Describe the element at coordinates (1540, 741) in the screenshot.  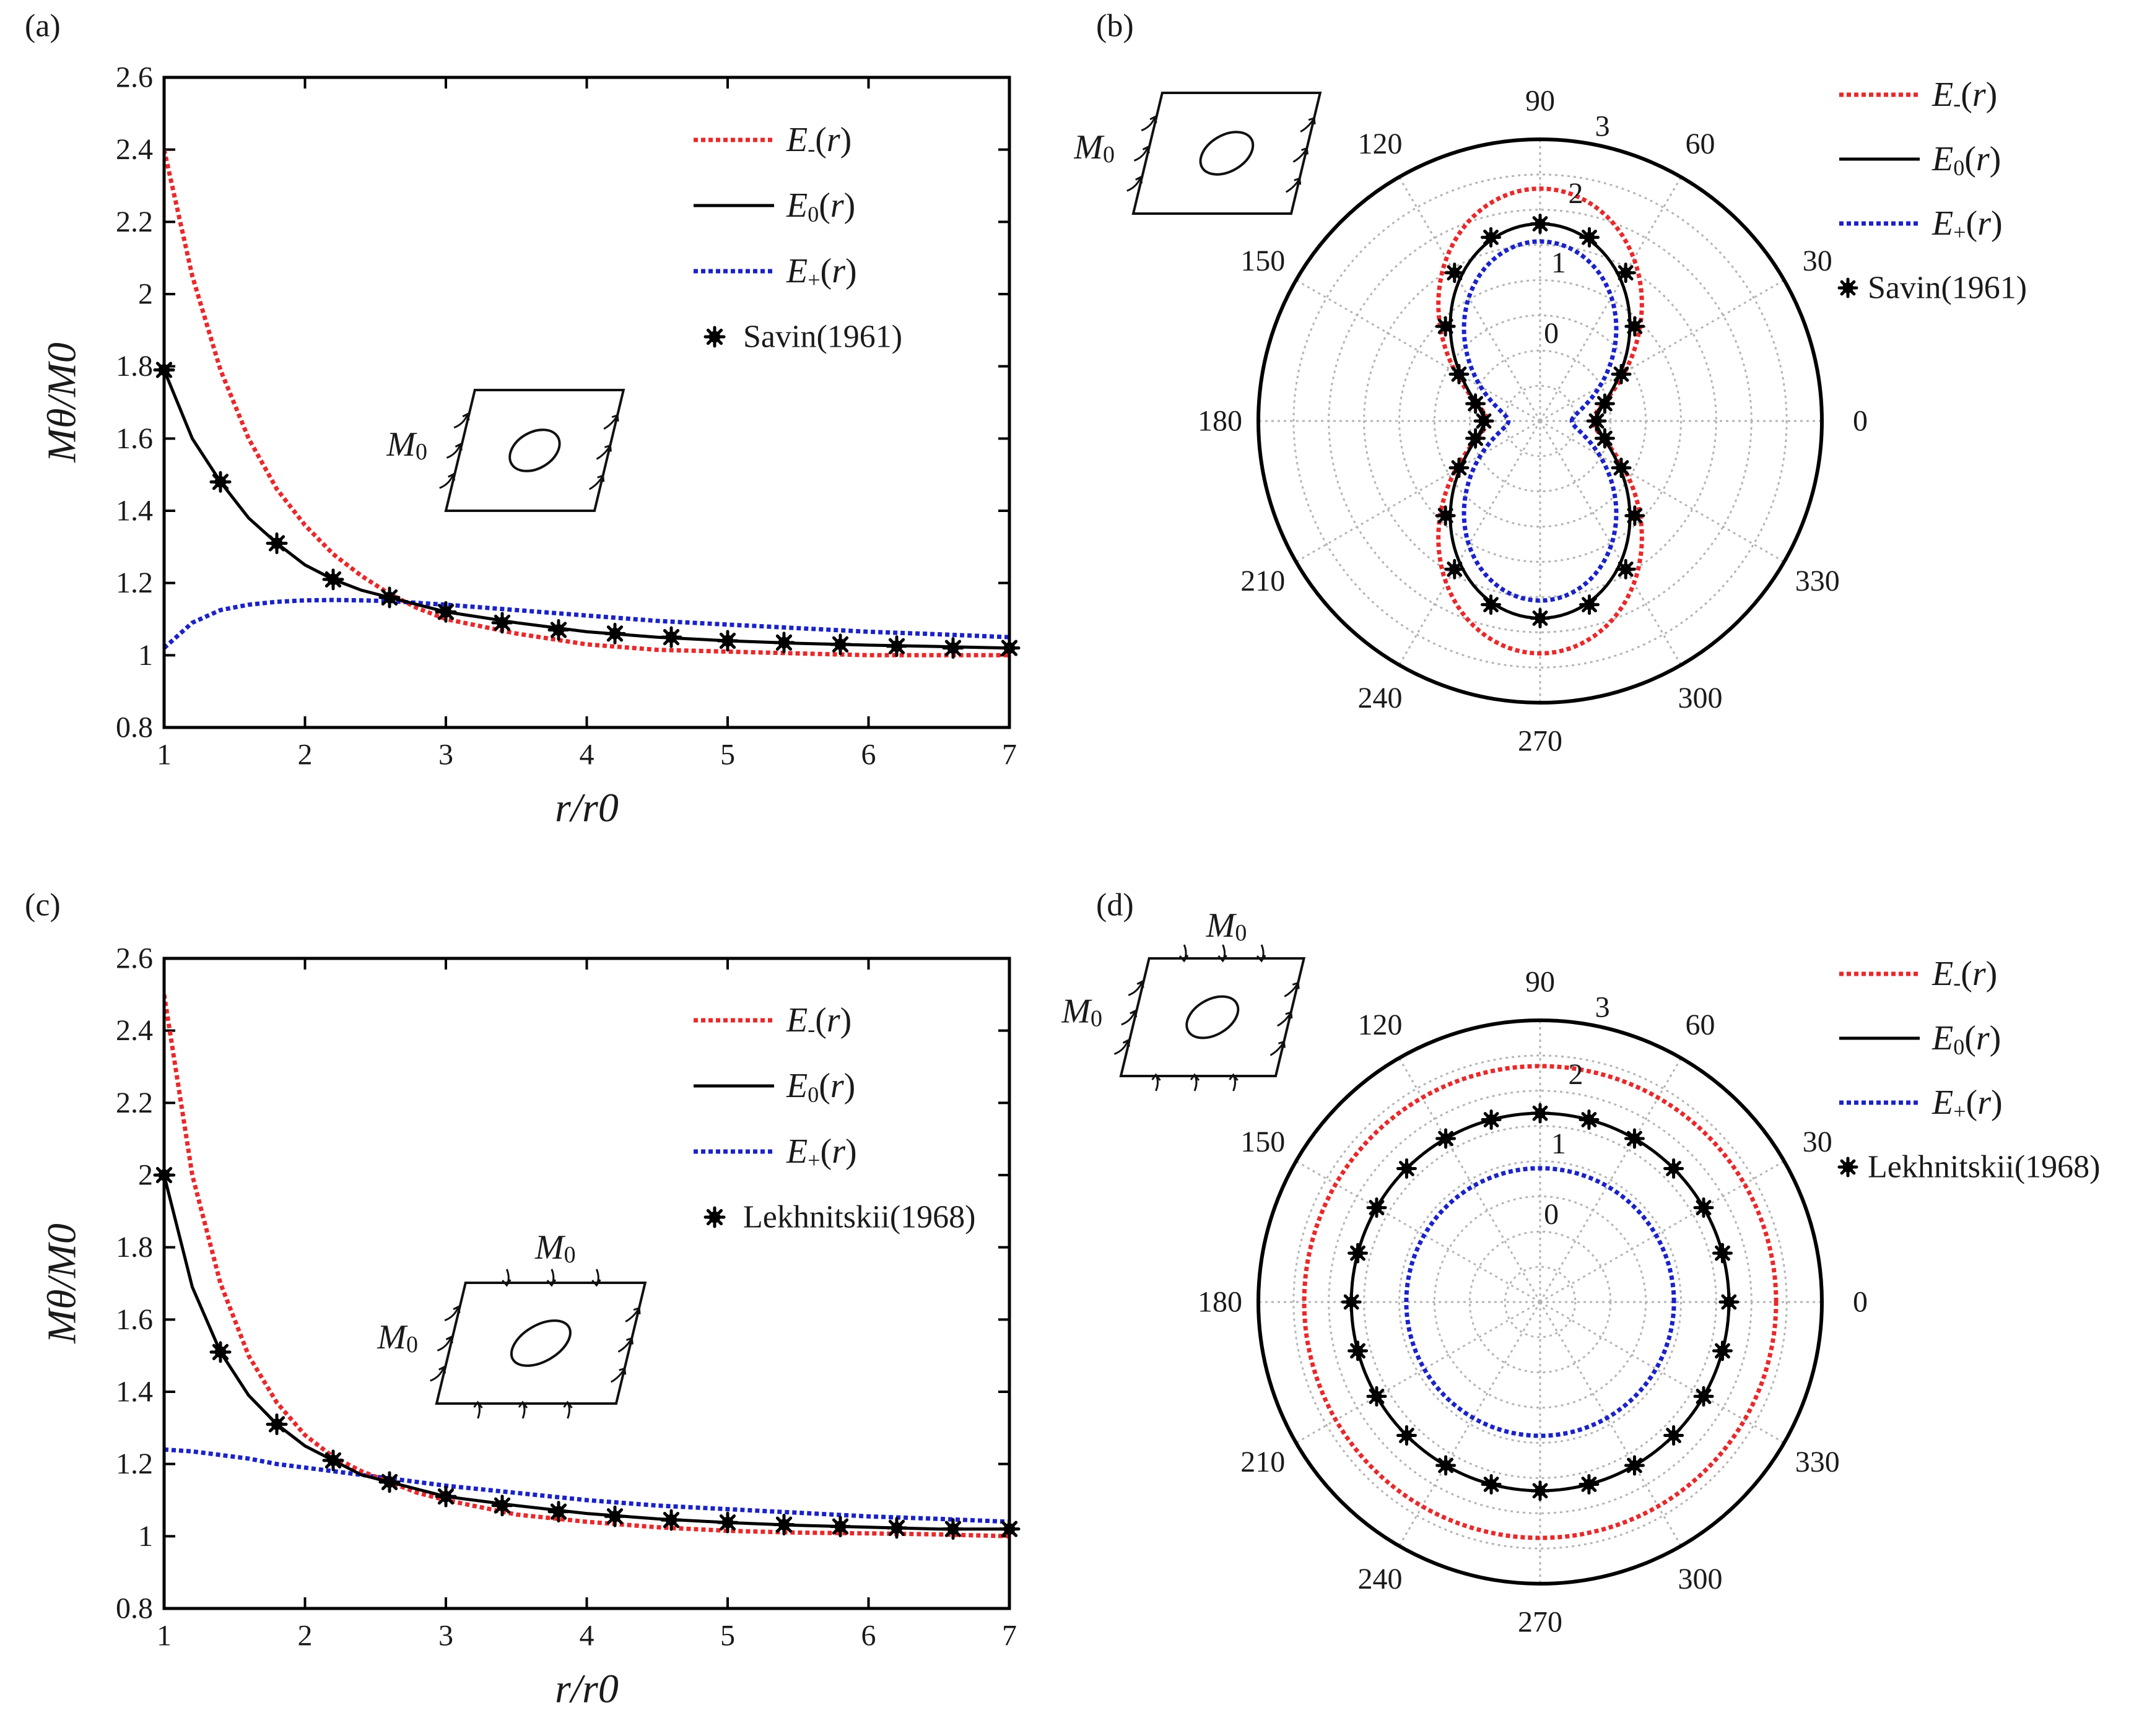
I see `angle-tick-label: 270` at that location.